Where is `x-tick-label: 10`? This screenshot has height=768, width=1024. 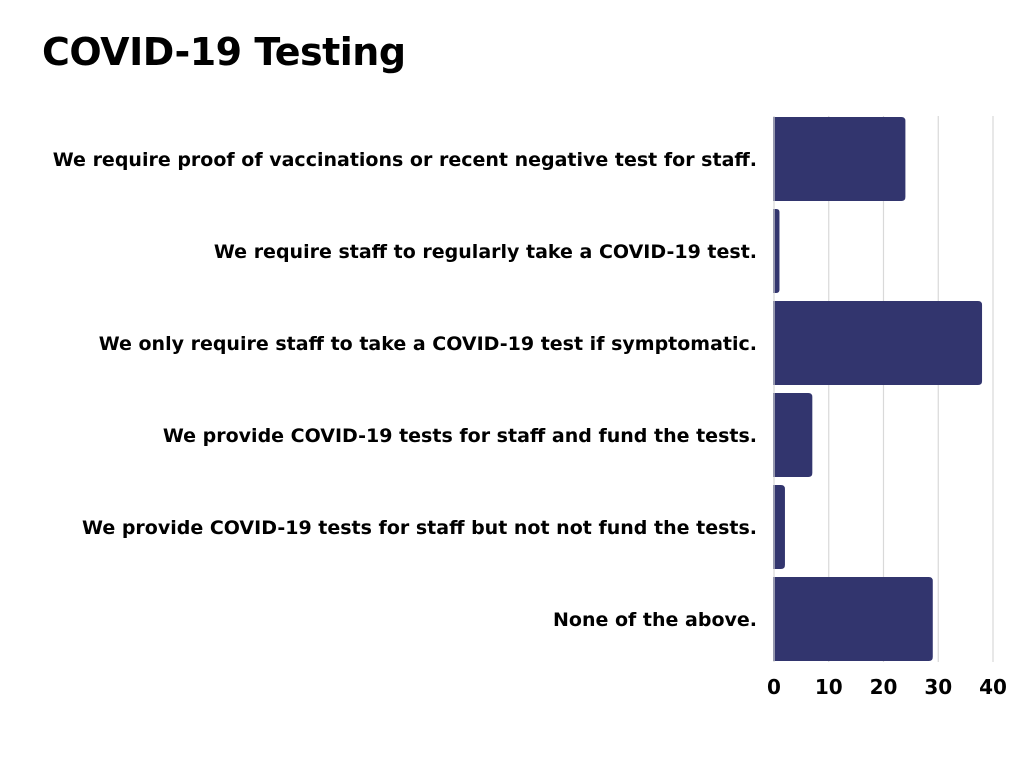 x-tick-label: 10 is located at coordinates (829, 687).